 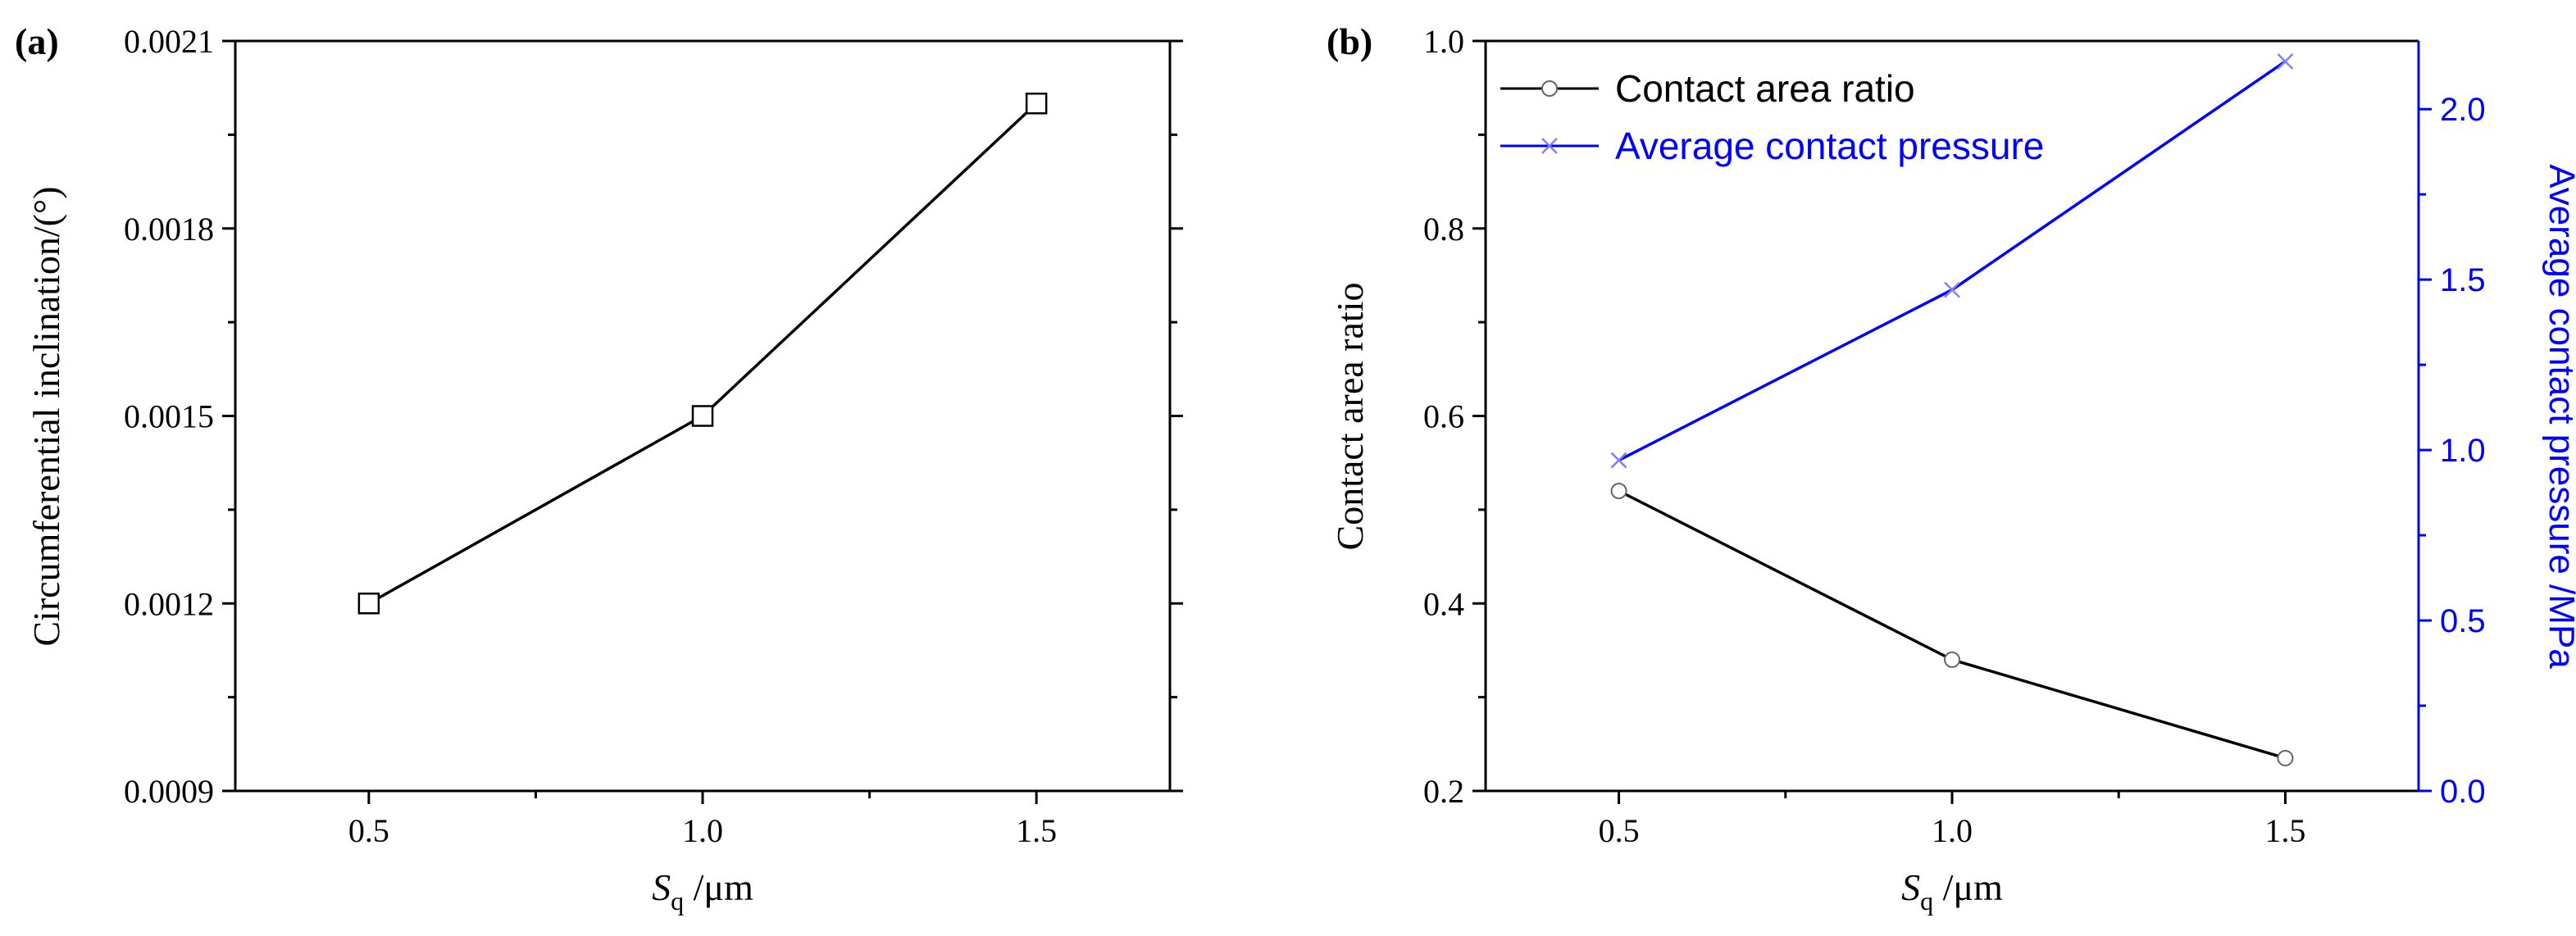 What do you see at coordinates (1444, 417) in the screenshot?
I see `y-tick-label: 0.6` at bounding box center [1444, 417].